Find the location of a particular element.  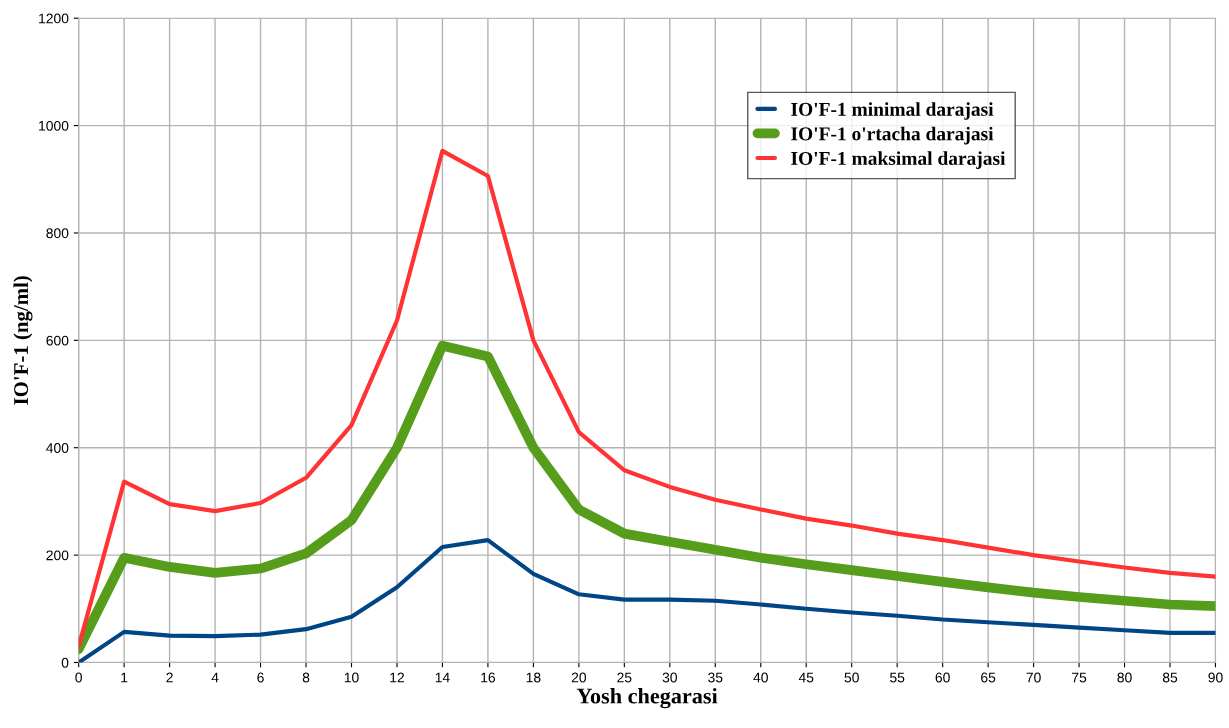

y-axis-title: IO'F-1 (ng/ml) is located at coordinates (23, 340).